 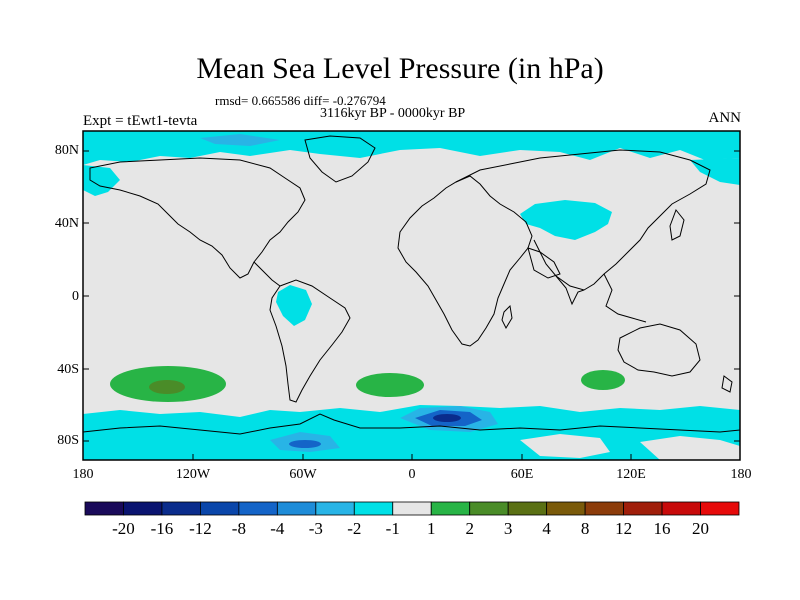 I want to click on lat-label-80s: 80S, so click(x=68, y=440).